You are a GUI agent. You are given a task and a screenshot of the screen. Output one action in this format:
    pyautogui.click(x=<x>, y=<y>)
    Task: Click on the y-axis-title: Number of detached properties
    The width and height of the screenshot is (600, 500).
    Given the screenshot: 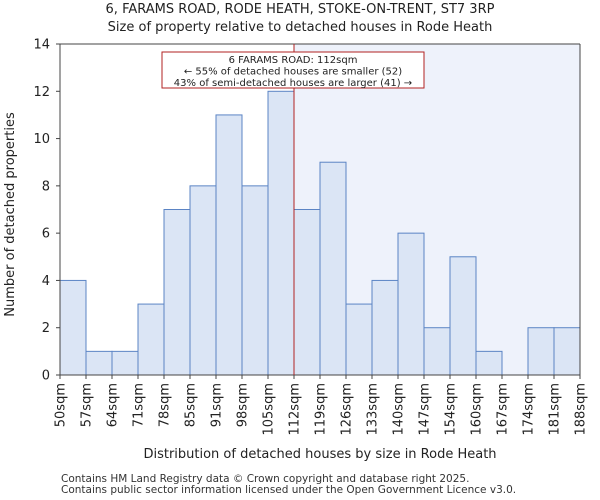 What is the action you would take?
    pyautogui.click(x=10, y=214)
    